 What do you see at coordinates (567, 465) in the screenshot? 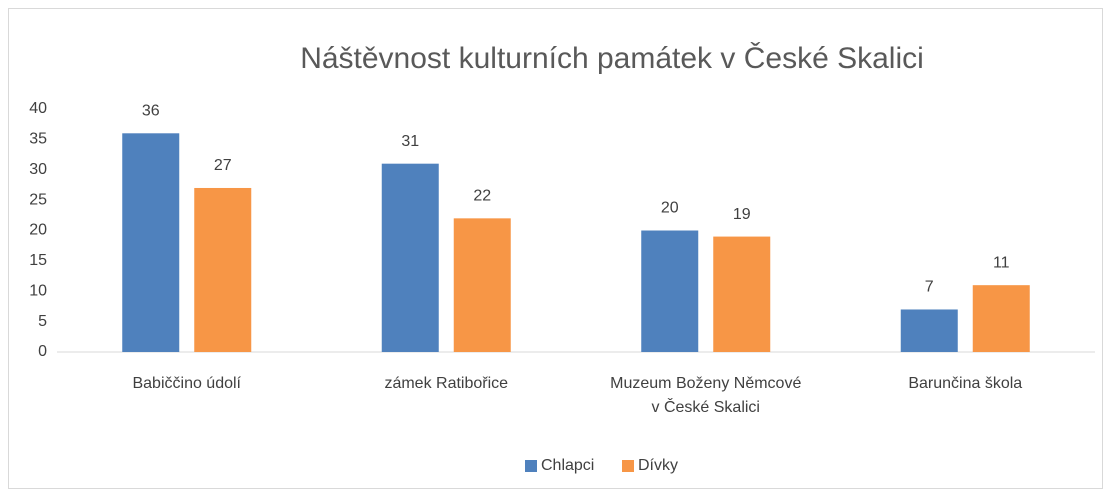
I see `legend-label: Chlapci` at bounding box center [567, 465].